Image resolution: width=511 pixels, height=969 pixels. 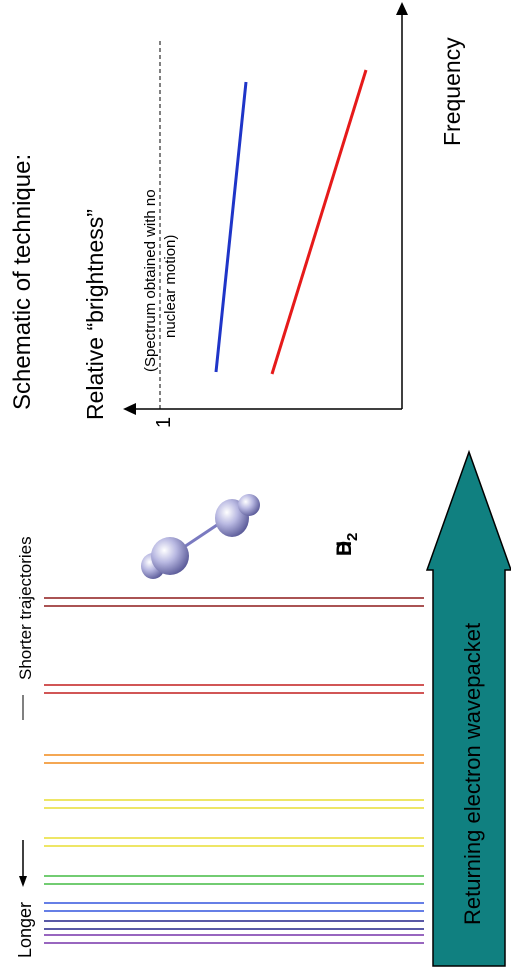 What do you see at coordinates (150, 280) in the screenshot?
I see `annotation-line-1: (Spectrum obtained with no` at bounding box center [150, 280].